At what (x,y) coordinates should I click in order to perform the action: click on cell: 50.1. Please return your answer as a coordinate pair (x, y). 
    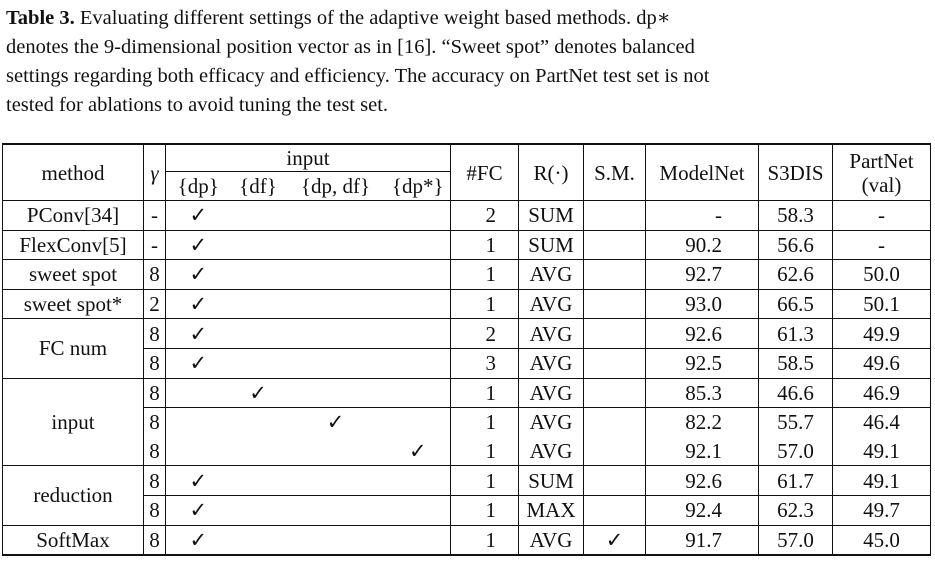
    Looking at the image, I should click on (881, 304).